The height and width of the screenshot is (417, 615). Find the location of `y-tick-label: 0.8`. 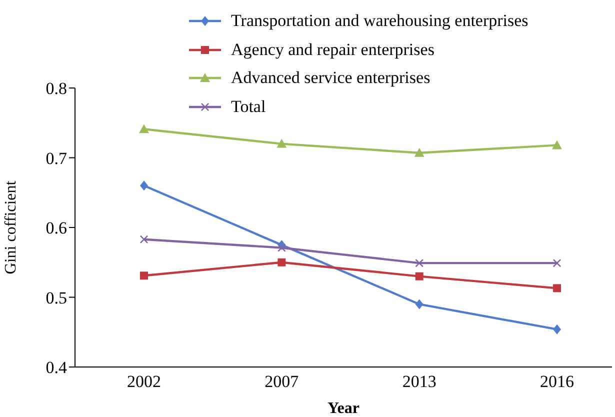

y-tick-label: 0.8 is located at coordinates (56, 88).